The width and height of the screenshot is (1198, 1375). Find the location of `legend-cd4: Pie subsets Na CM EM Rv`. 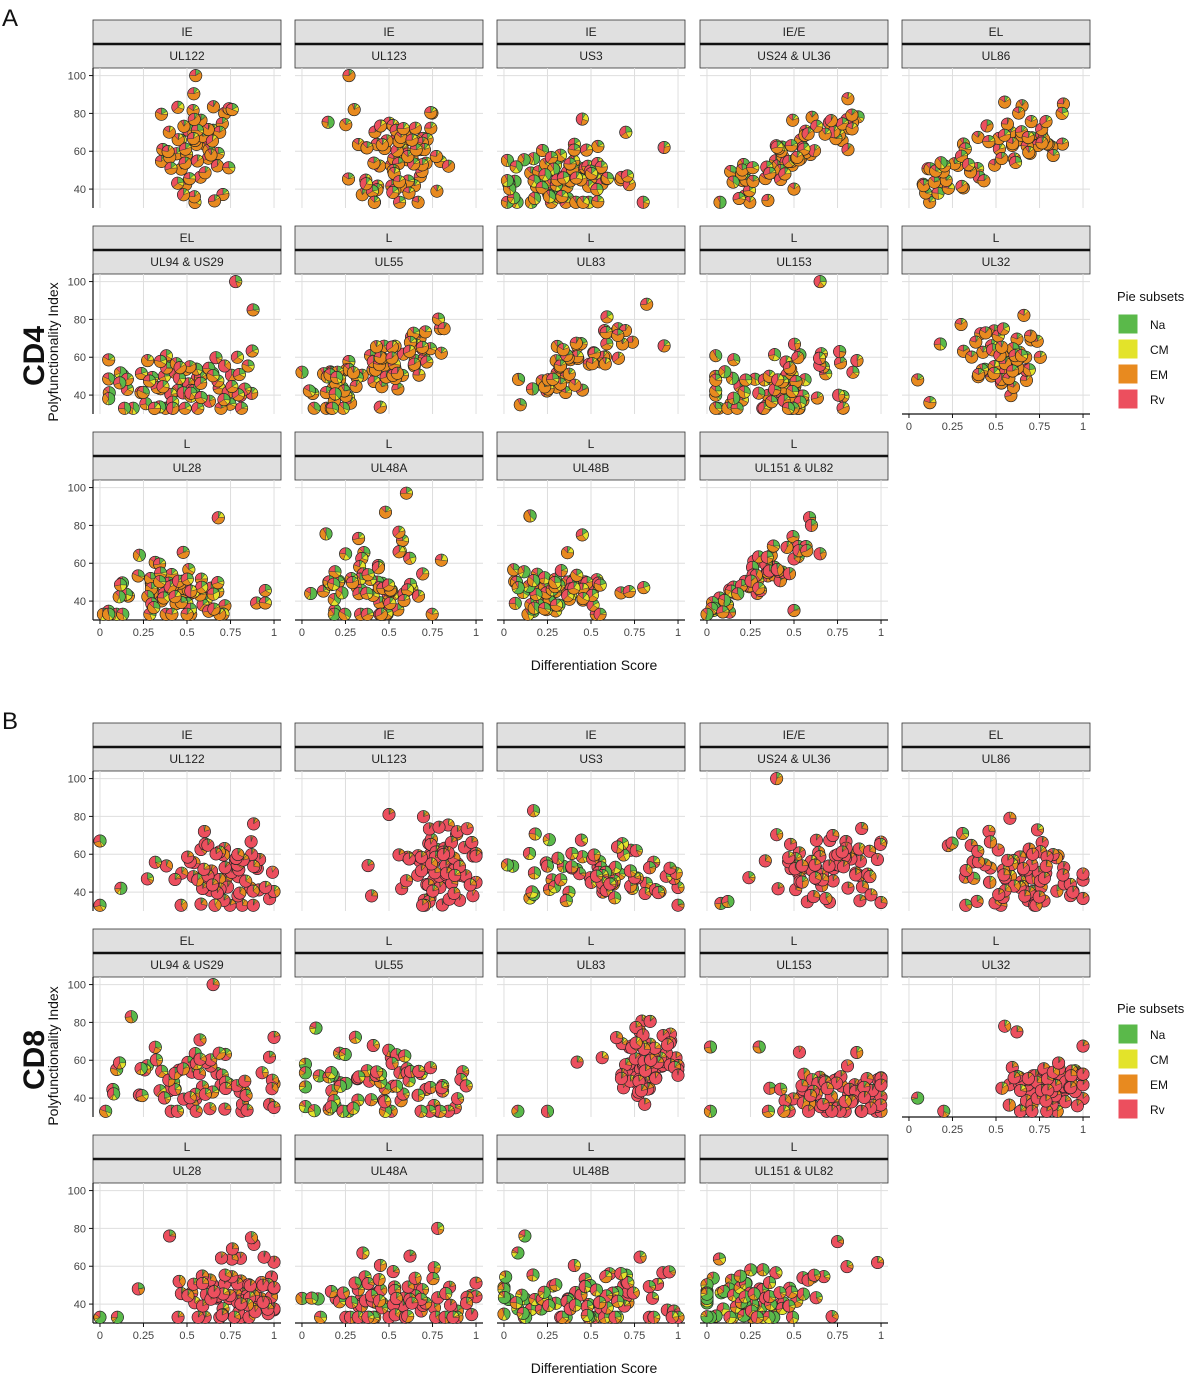

legend-cd4: Pie subsets Na CM EM Rv is located at coordinates (1151, 349).